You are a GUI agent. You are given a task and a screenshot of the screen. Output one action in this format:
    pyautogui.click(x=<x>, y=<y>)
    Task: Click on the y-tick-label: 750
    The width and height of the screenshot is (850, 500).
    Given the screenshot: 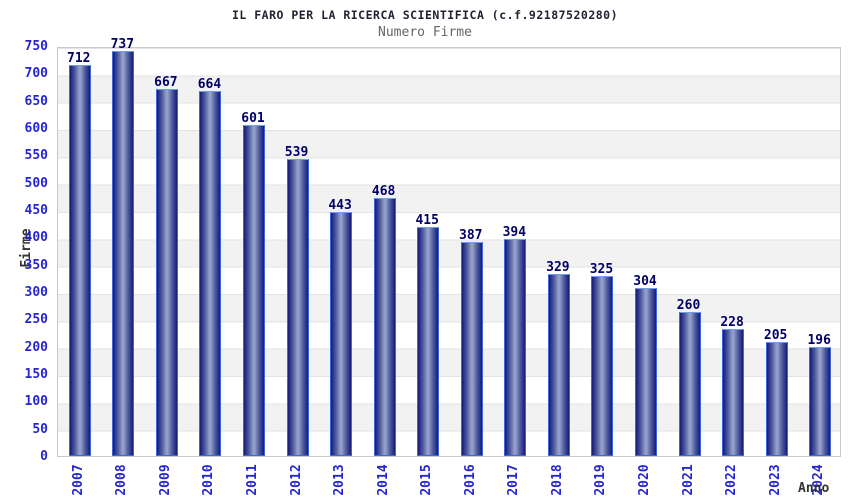 What is the action you would take?
    pyautogui.click(x=36, y=46)
    